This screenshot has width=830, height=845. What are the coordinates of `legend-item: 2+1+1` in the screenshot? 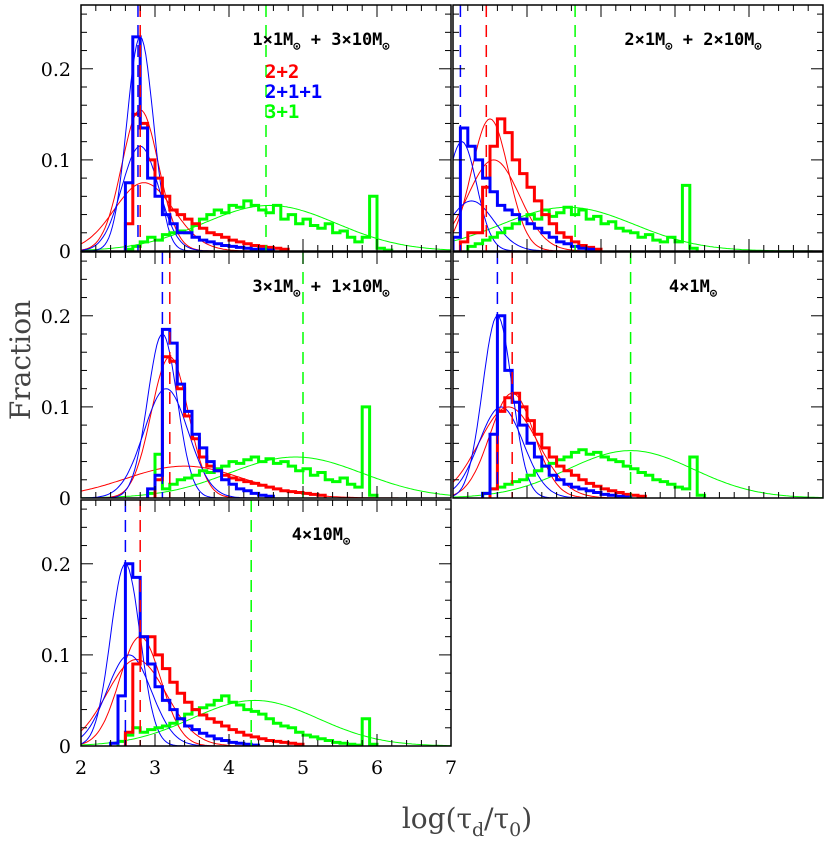 It's located at (293, 92).